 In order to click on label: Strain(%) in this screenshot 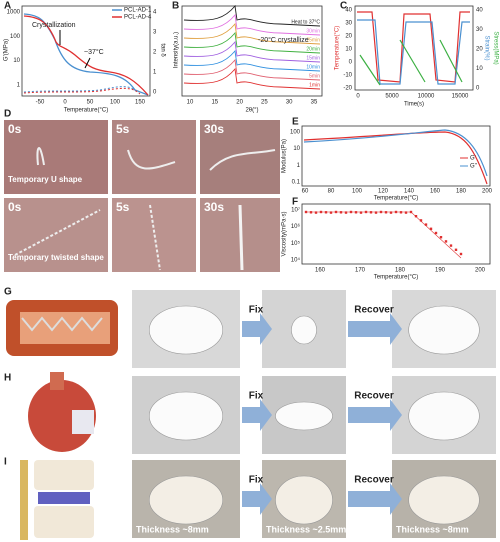, I will do `click(486, 47)`.